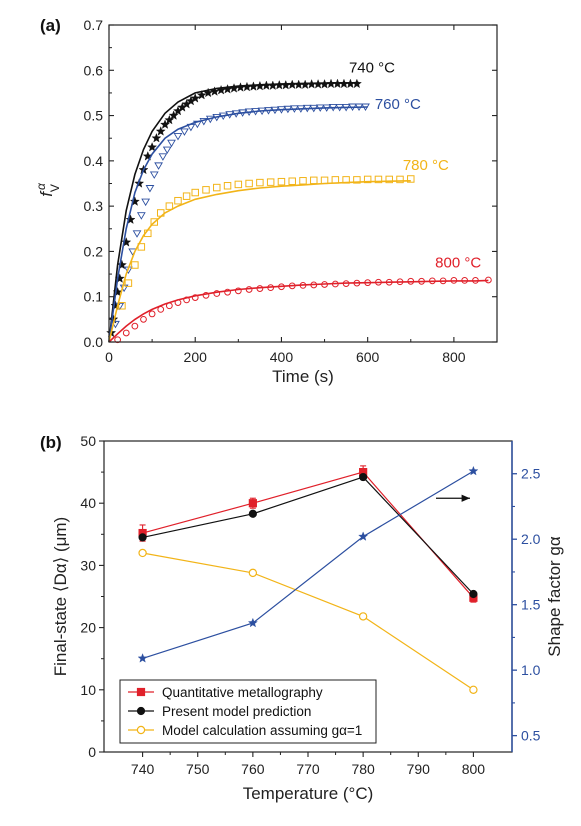  I want to click on panel-a-curve-label: 800 °C, so click(458, 262).